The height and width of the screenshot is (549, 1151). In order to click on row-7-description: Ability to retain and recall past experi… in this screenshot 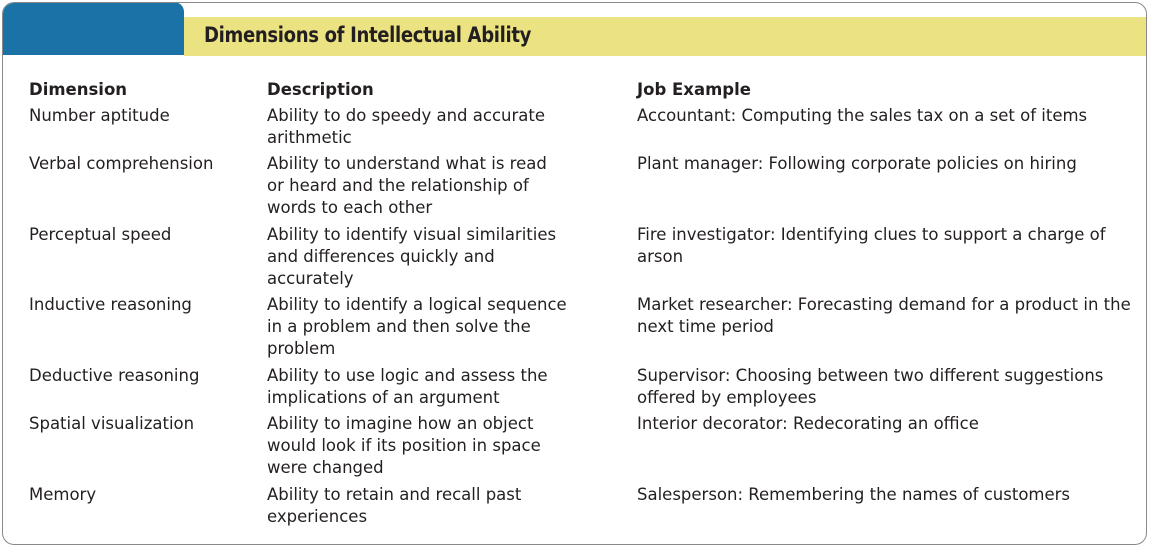, I will do `click(394, 505)`.